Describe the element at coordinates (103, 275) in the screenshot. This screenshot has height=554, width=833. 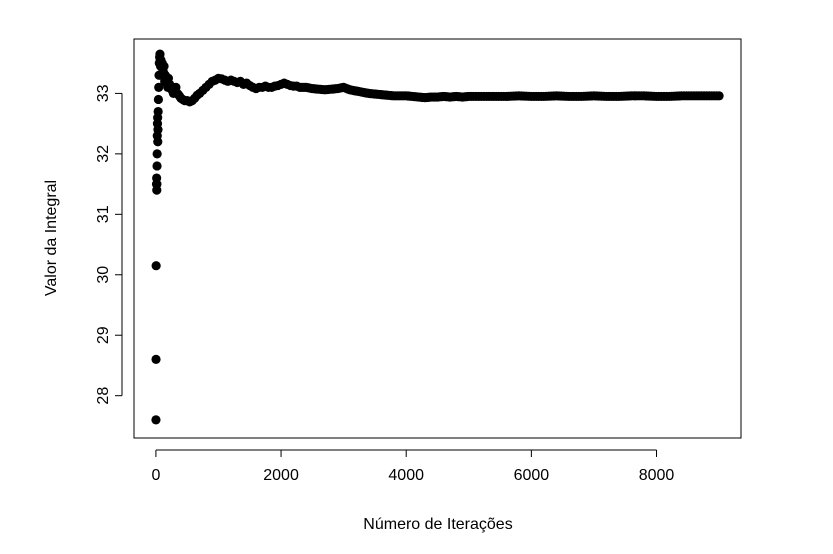
I see `y-tick-label: 30` at that location.